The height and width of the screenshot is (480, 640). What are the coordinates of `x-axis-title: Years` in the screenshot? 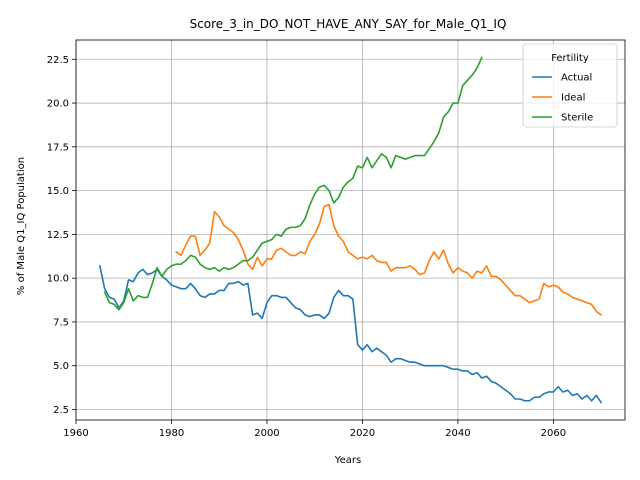 It's located at (347, 460).